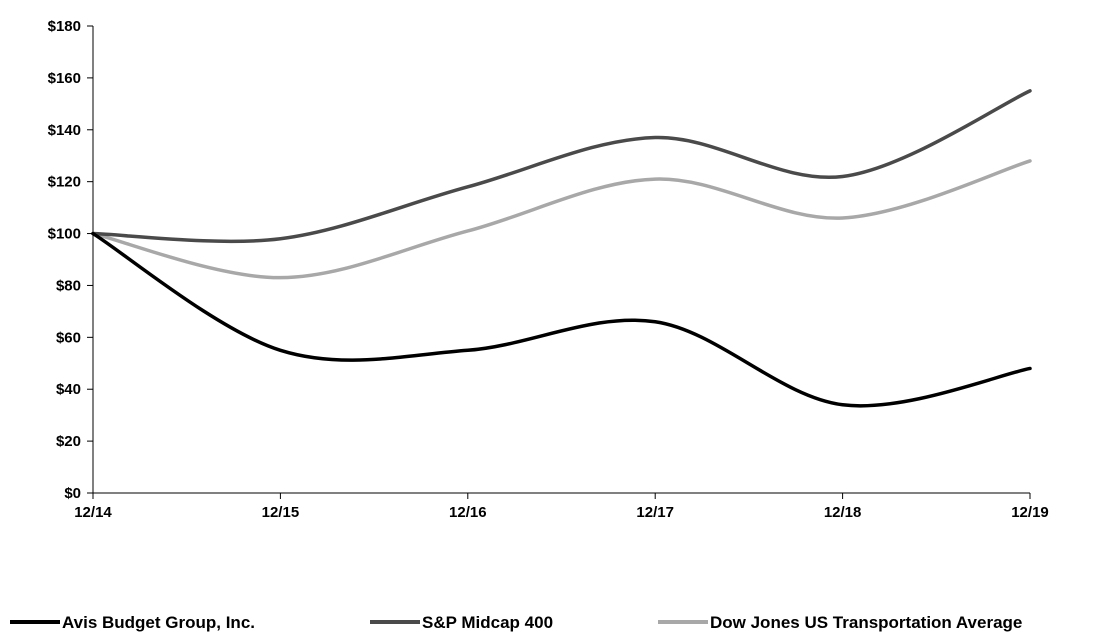 This screenshot has height=639, width=1112. Describe the element at coordinates (68, 389) in the screenshot. I see `y-tick-label: $40` at that location.